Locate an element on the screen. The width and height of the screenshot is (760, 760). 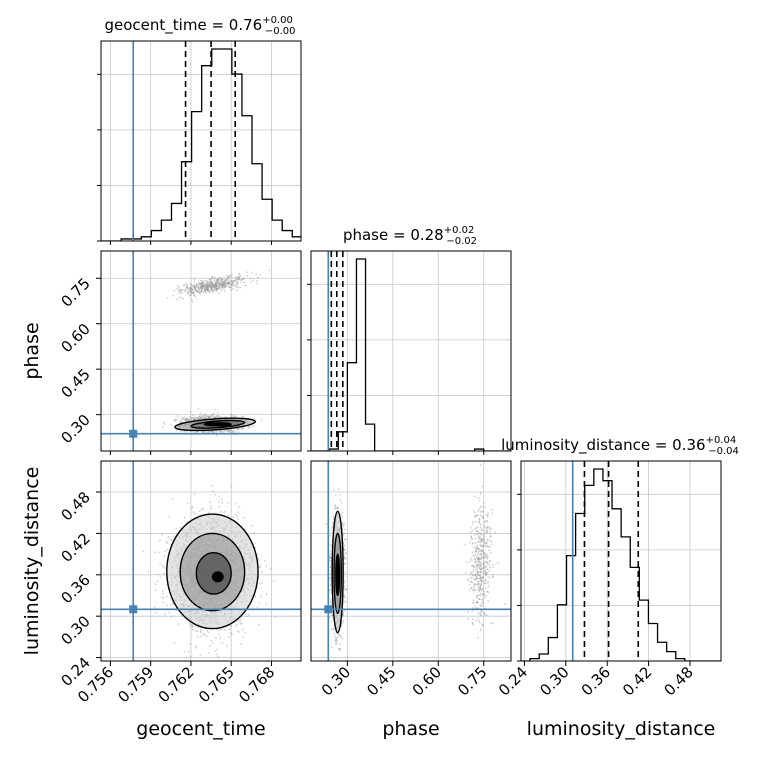
panel-phase-vs-geocent_time-scatter is located at coordinates (216, 353).